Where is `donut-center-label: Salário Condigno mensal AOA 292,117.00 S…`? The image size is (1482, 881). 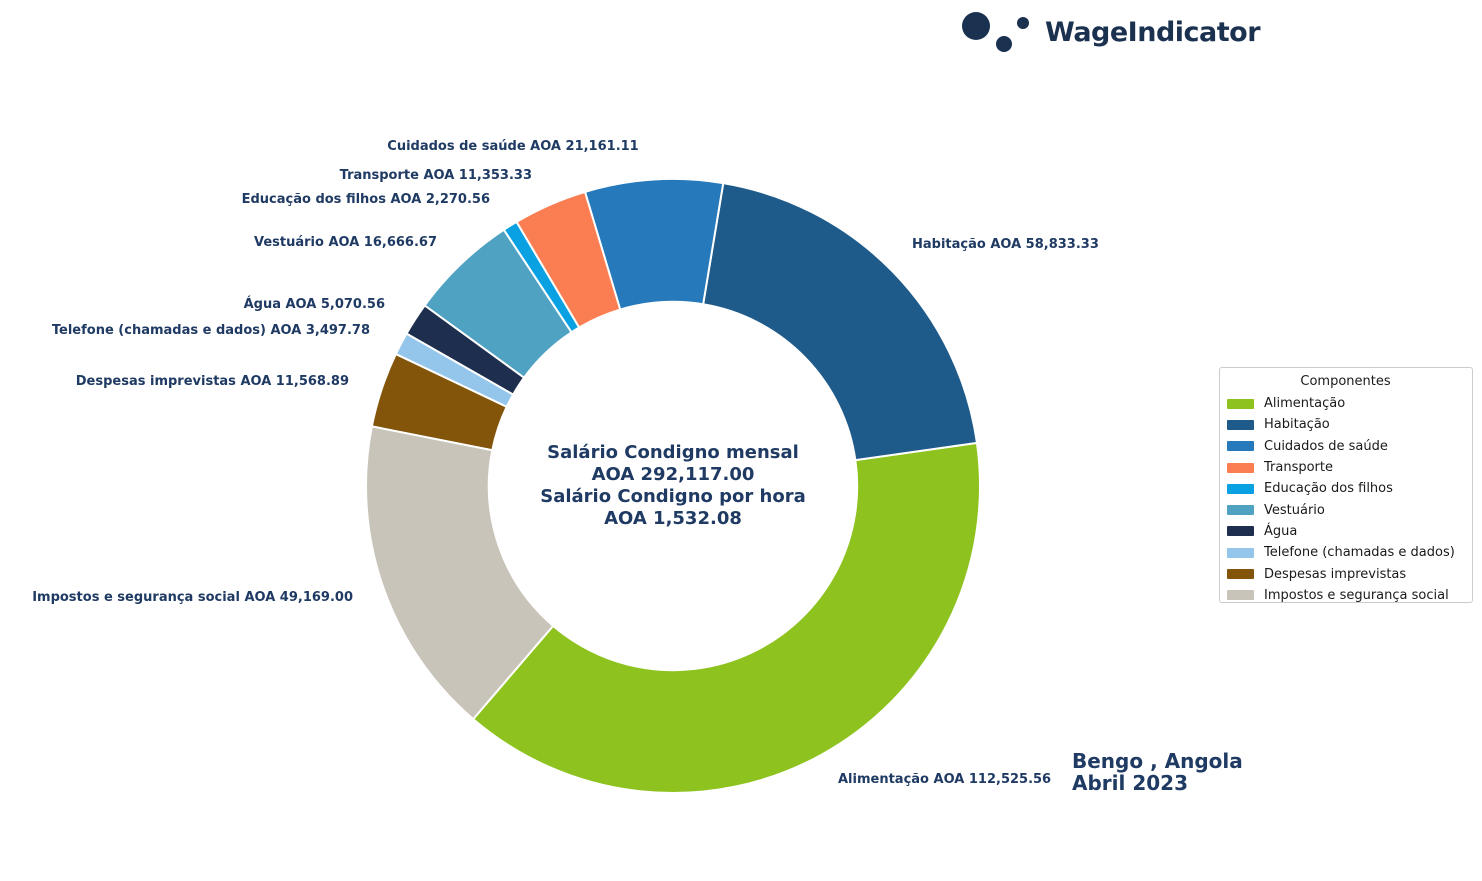 donut-center-label: Salário Condigno mensal AOA 292,117.00 S… is located at coordinates (672, 486).